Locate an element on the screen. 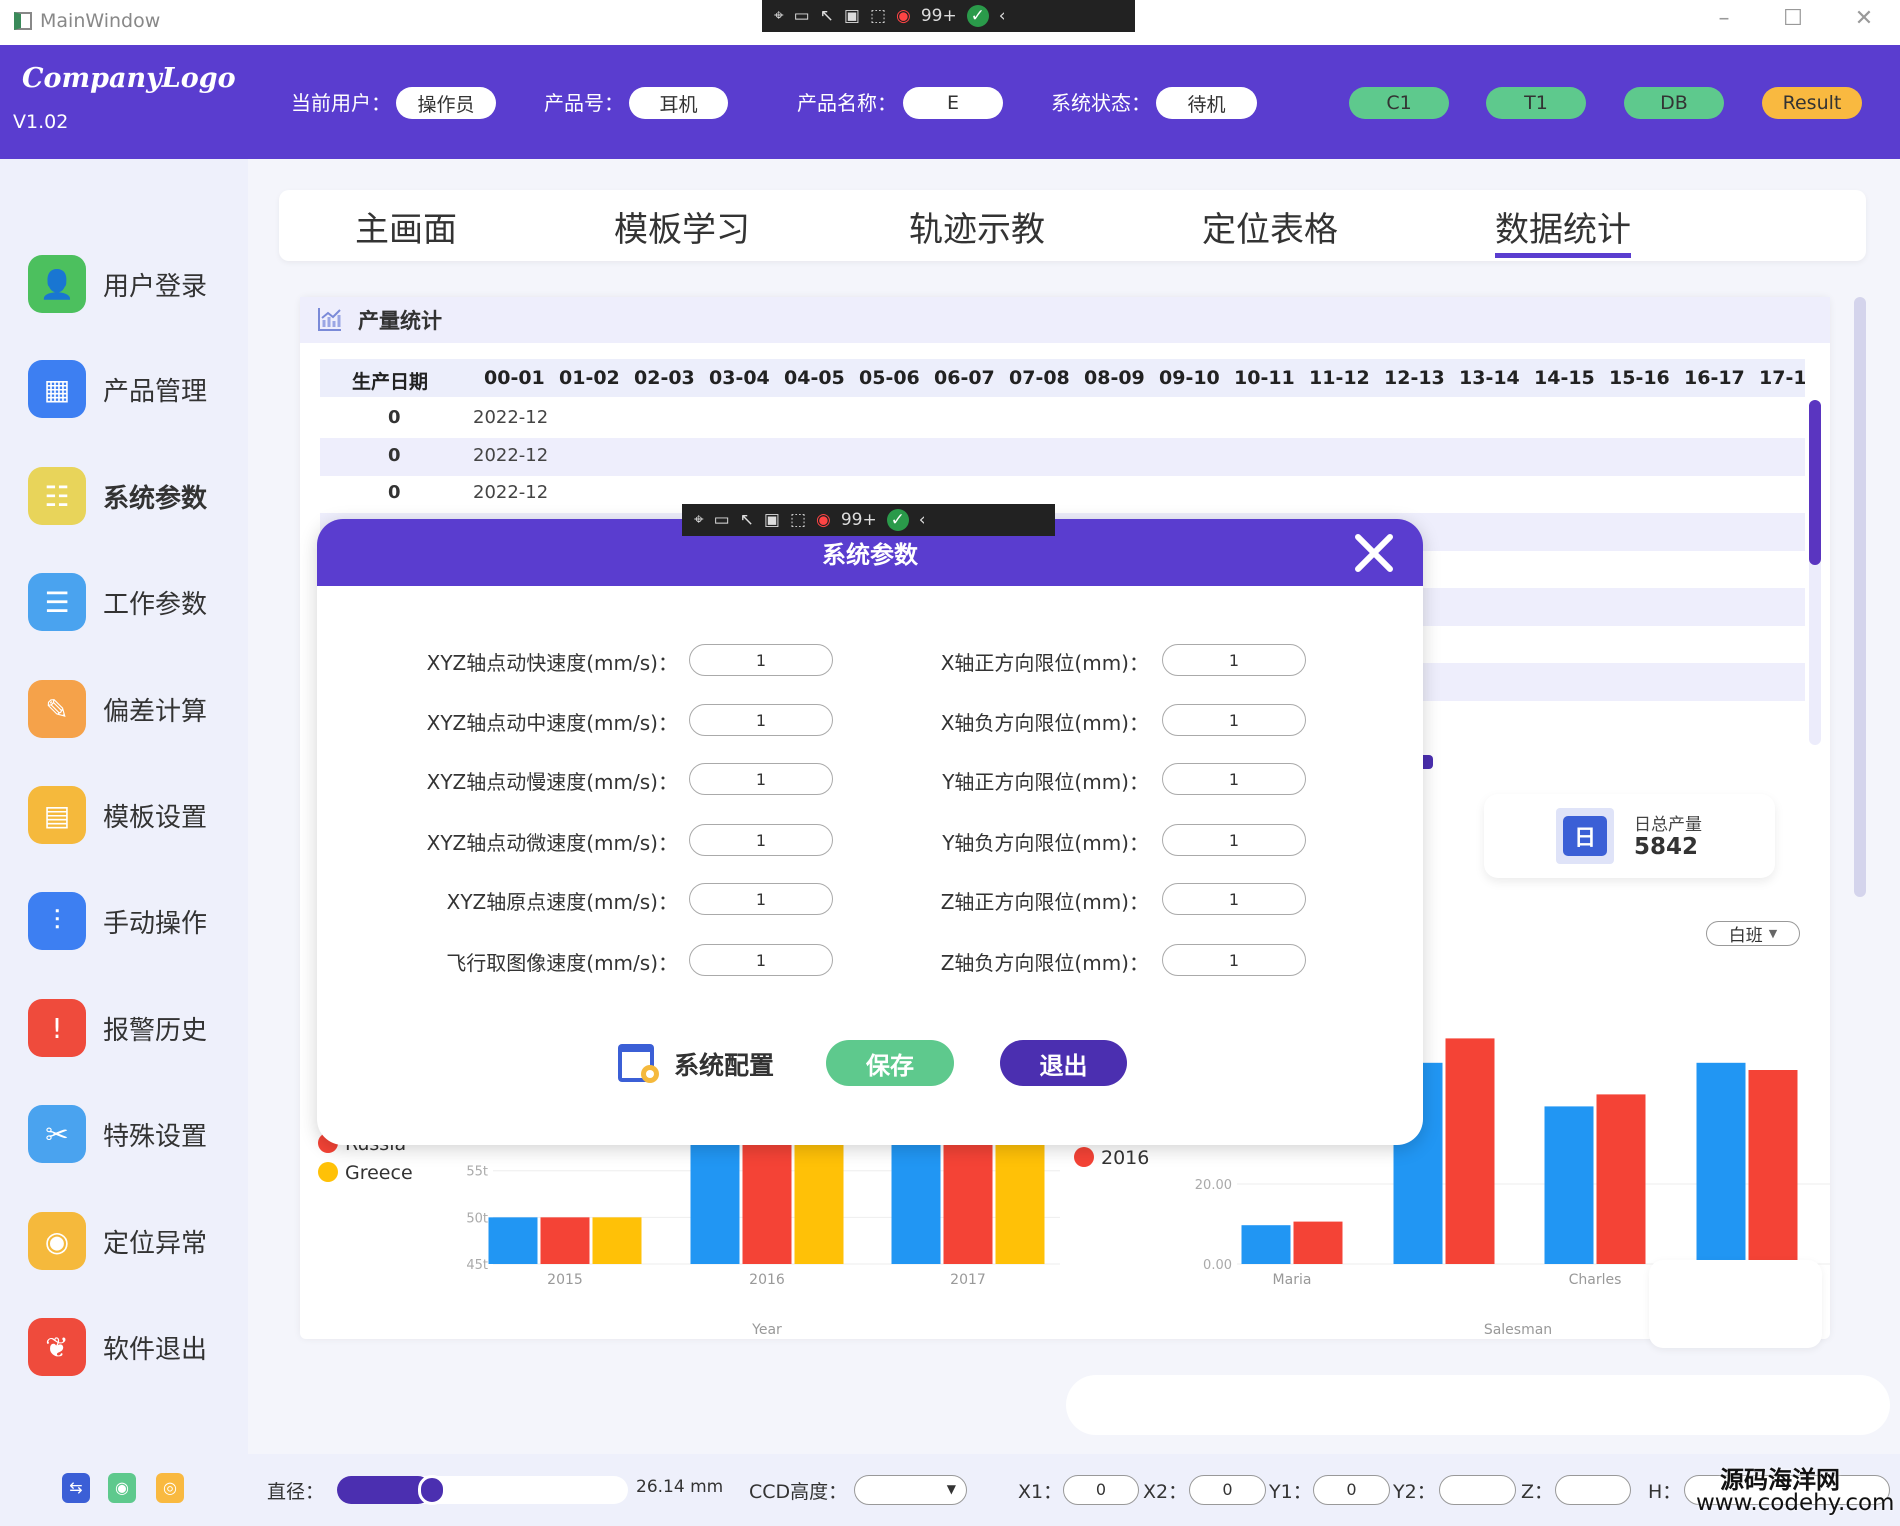  column-header: 06-07 is located at coordinates (964, 378).